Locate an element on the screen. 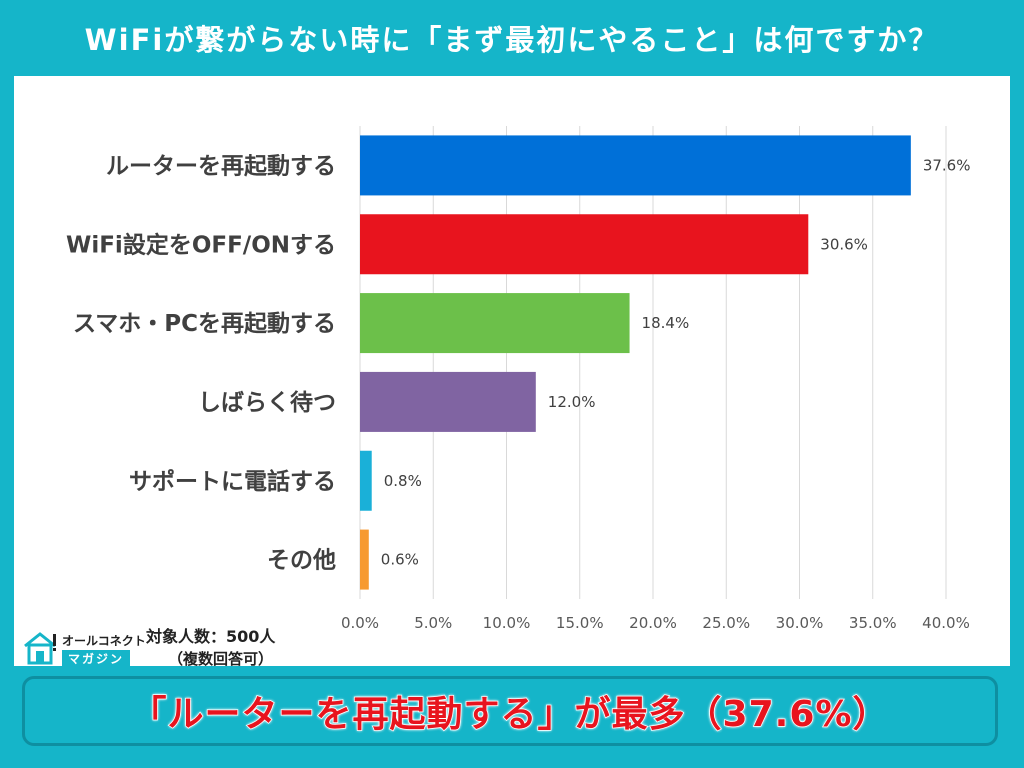 Image resolution: width=1024 pixels, height=768 pixels. house-icon is located at coordinates (40, 648).